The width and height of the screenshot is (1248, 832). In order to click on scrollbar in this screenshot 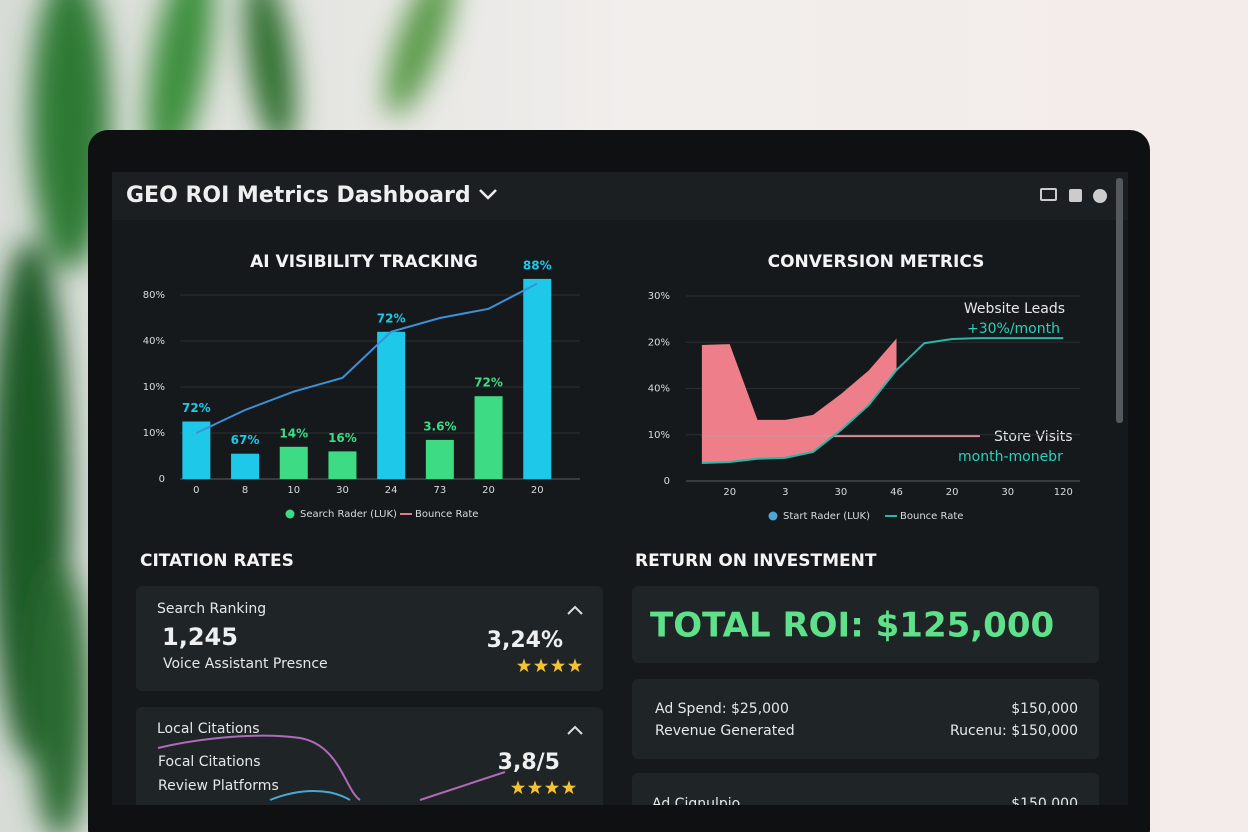, I will do `click(1119, 300)`.